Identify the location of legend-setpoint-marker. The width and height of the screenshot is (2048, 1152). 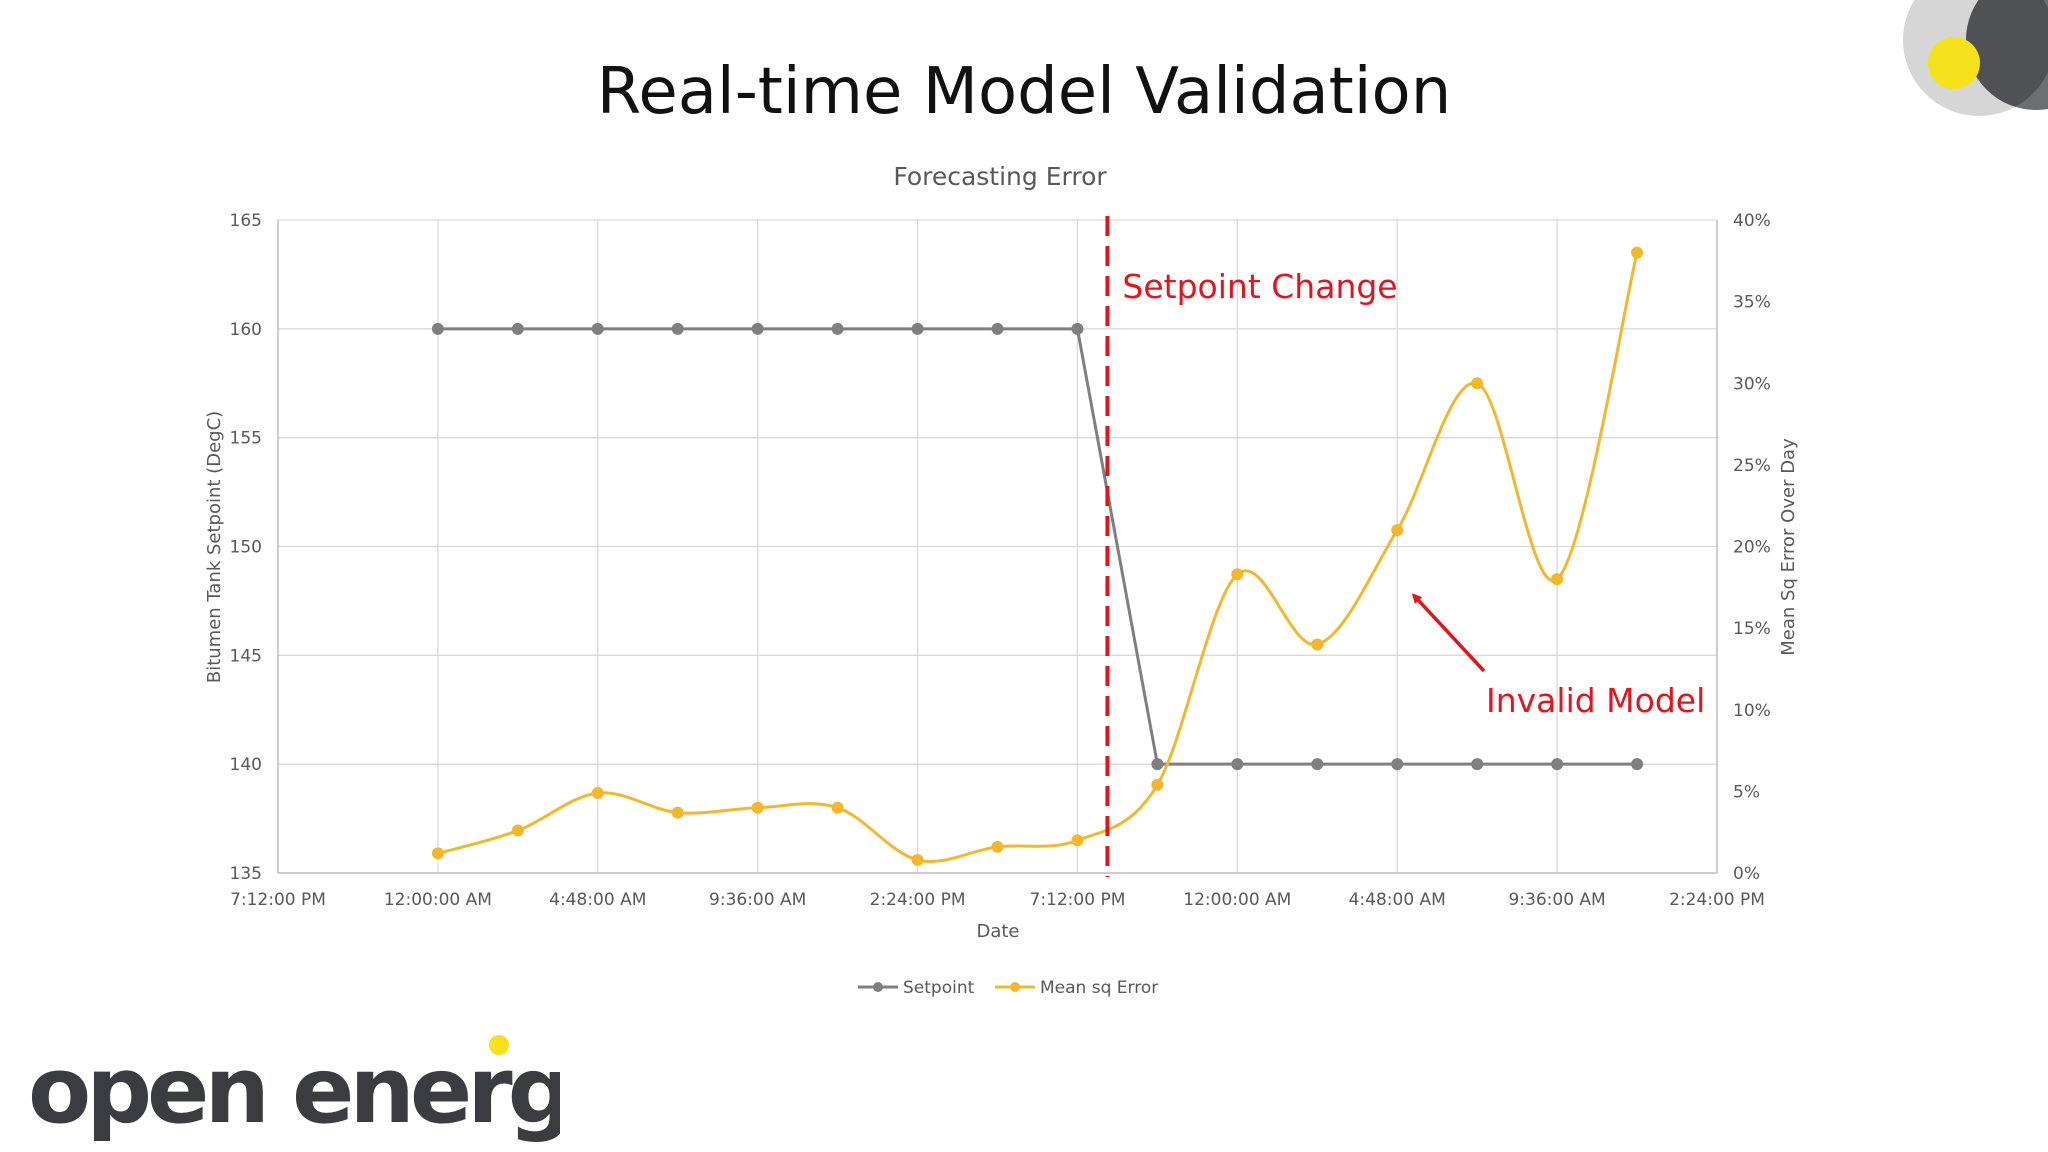
(878, 987).